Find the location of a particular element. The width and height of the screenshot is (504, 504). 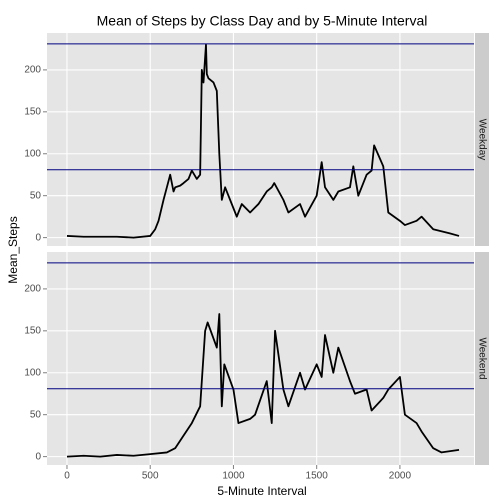

strip-label: Weekday is located at coordinates (481, 140).